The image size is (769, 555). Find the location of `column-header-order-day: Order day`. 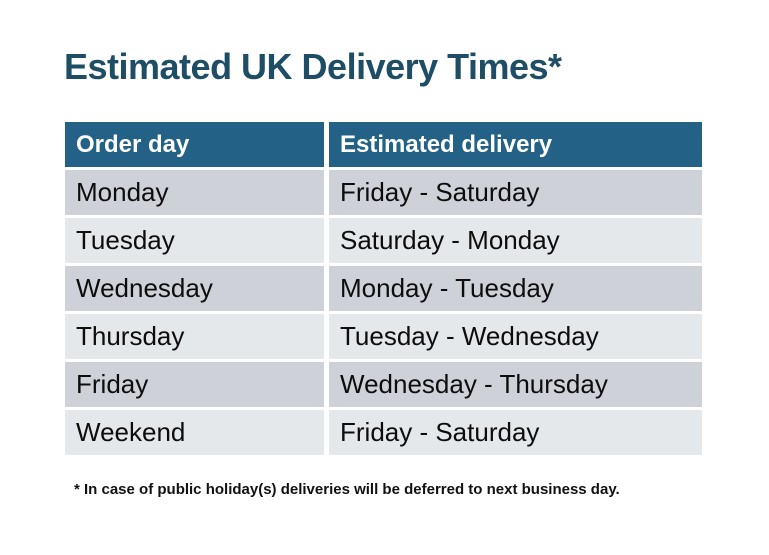

column-header-order-day: Order day is located at coordinates (194, 144).